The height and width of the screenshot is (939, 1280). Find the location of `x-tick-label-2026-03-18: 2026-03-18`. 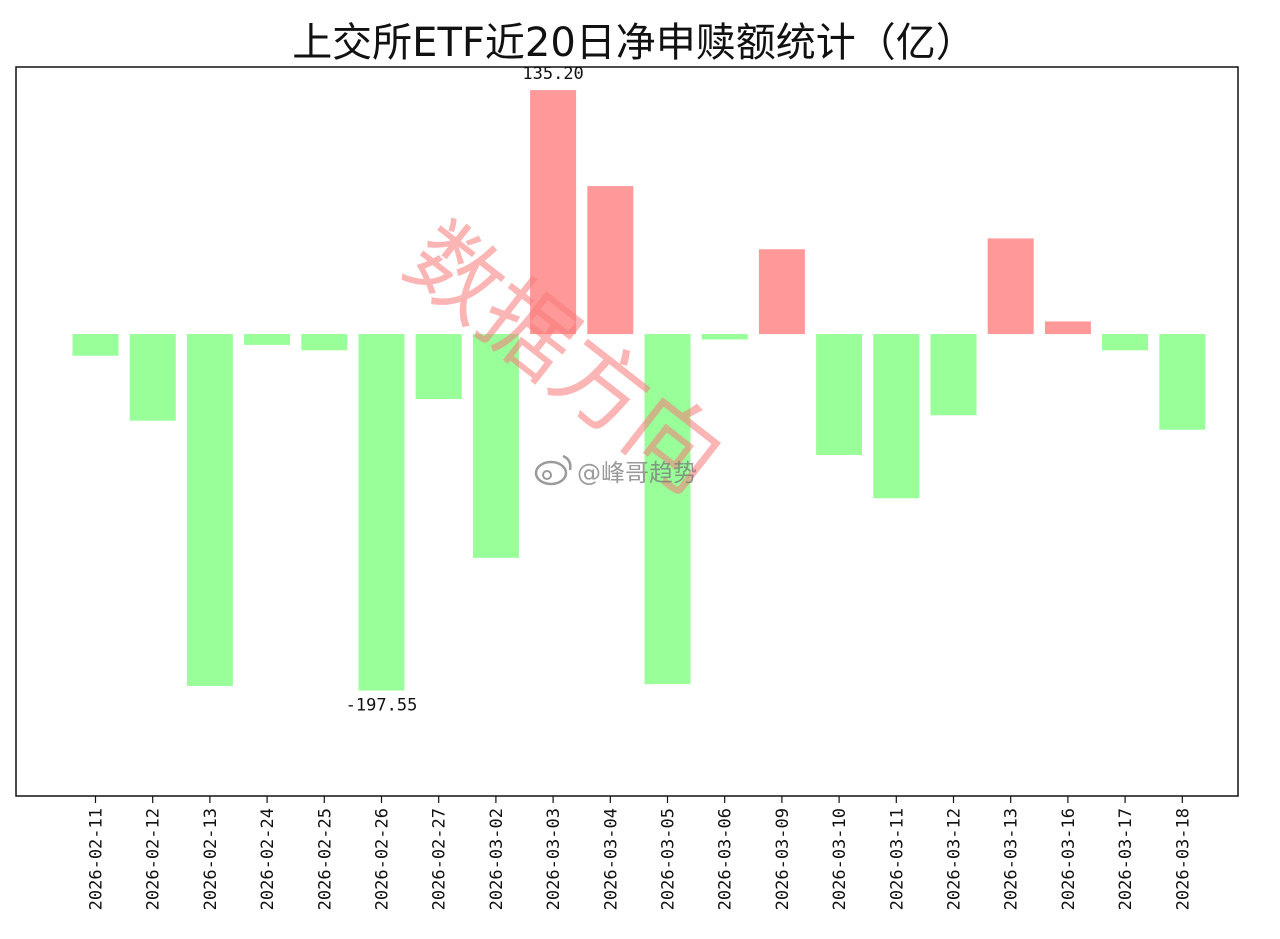

x-tick-label-2026-03-18: 2026-03-18 is located at coordinates (1183, 859).